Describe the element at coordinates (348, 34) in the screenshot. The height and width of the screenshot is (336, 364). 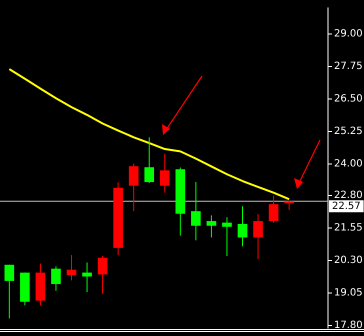
I see `y-tick-label: 29.00` at that location.